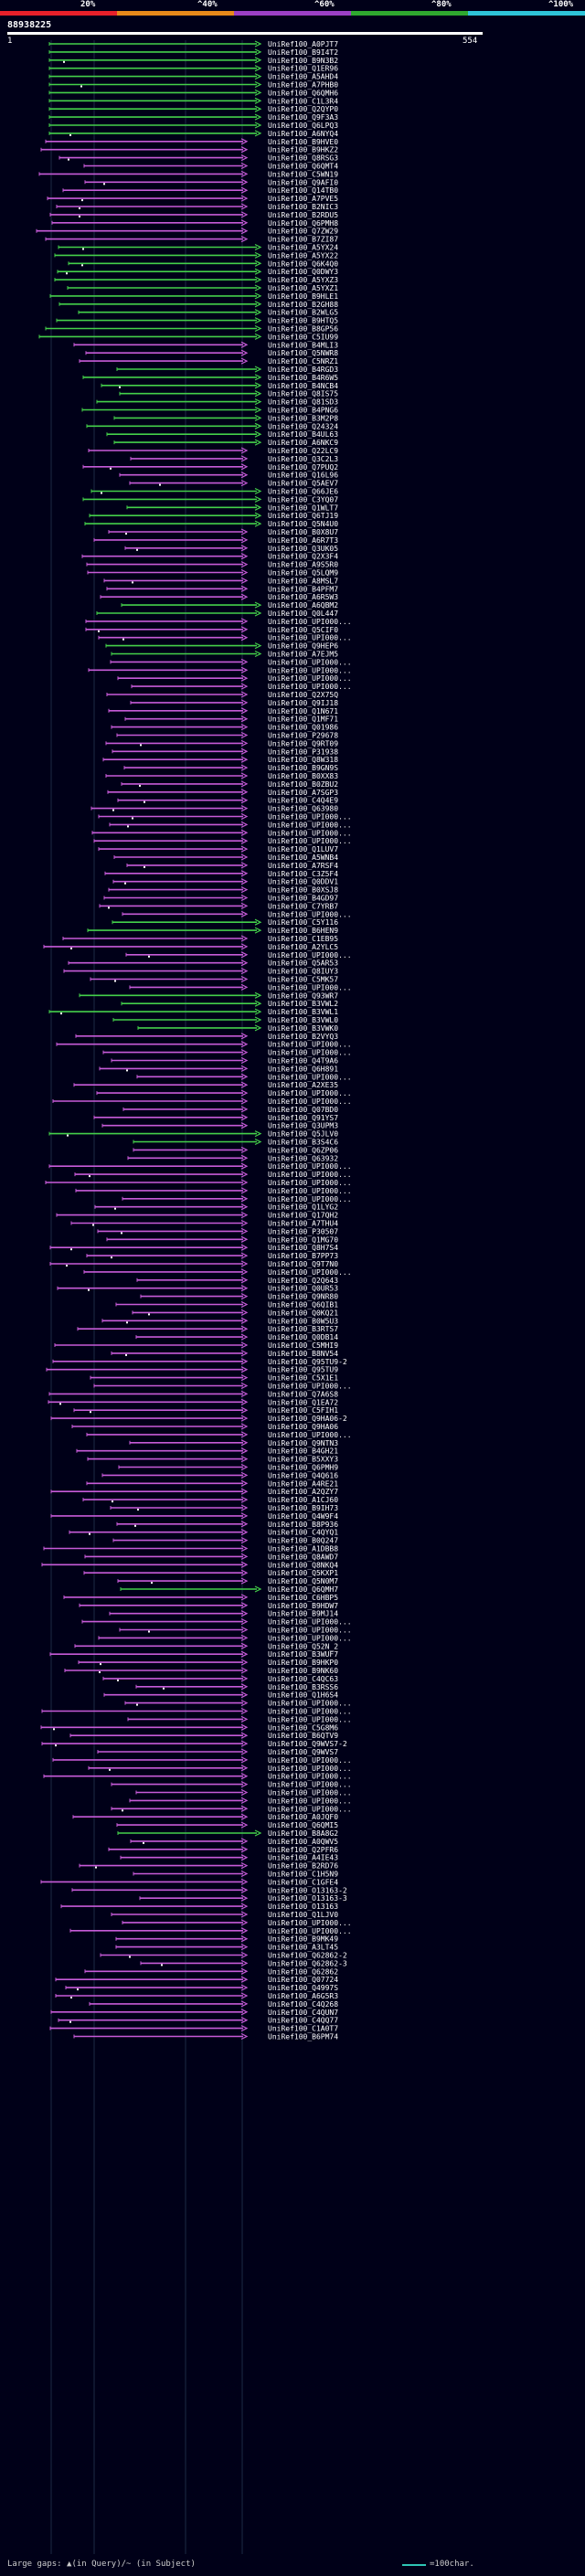 Image resolution: width=585 pixels, height=2576 pixels. I want to click on hit-label: UniRef100_A5YX22, so click(303, 255).